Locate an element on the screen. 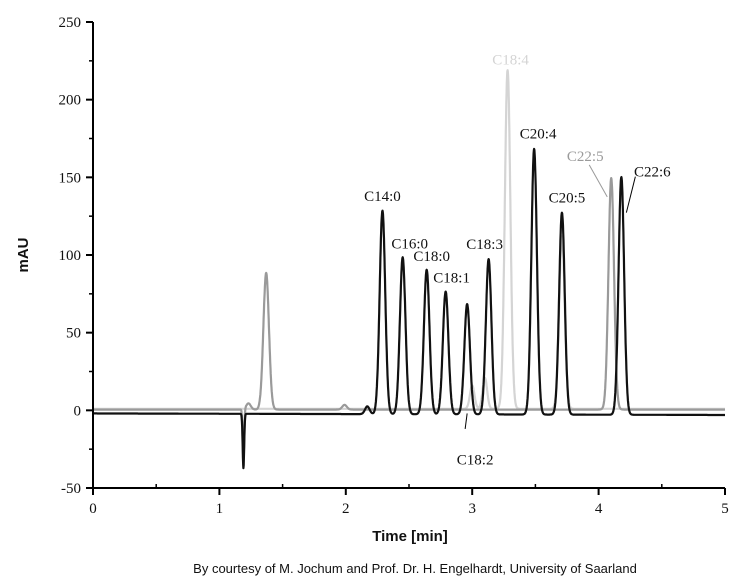  y-tick-label: 50 is located at coordinates (73, 334).